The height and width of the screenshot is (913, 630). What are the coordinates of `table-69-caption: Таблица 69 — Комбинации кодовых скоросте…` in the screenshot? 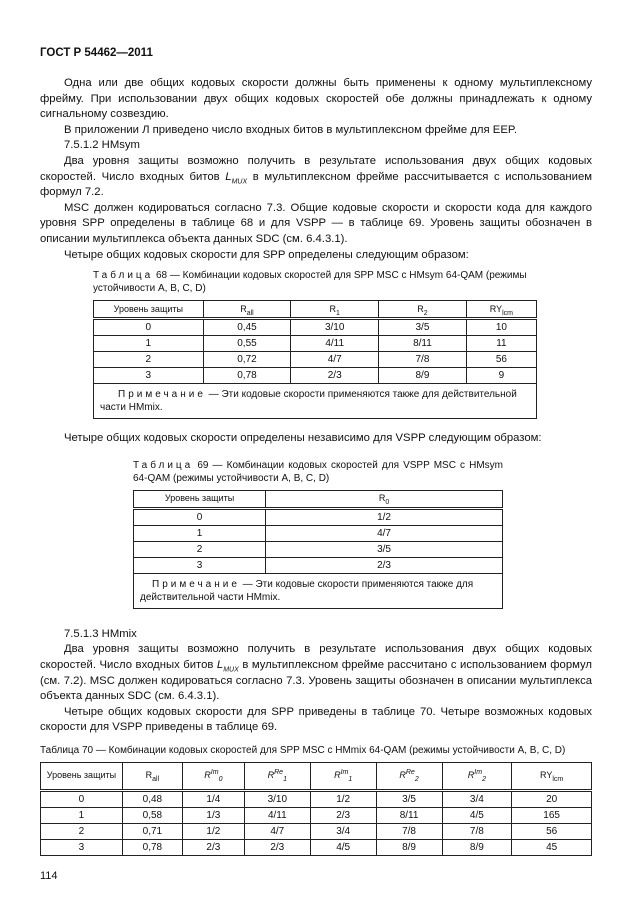 It's located at (318, 471).